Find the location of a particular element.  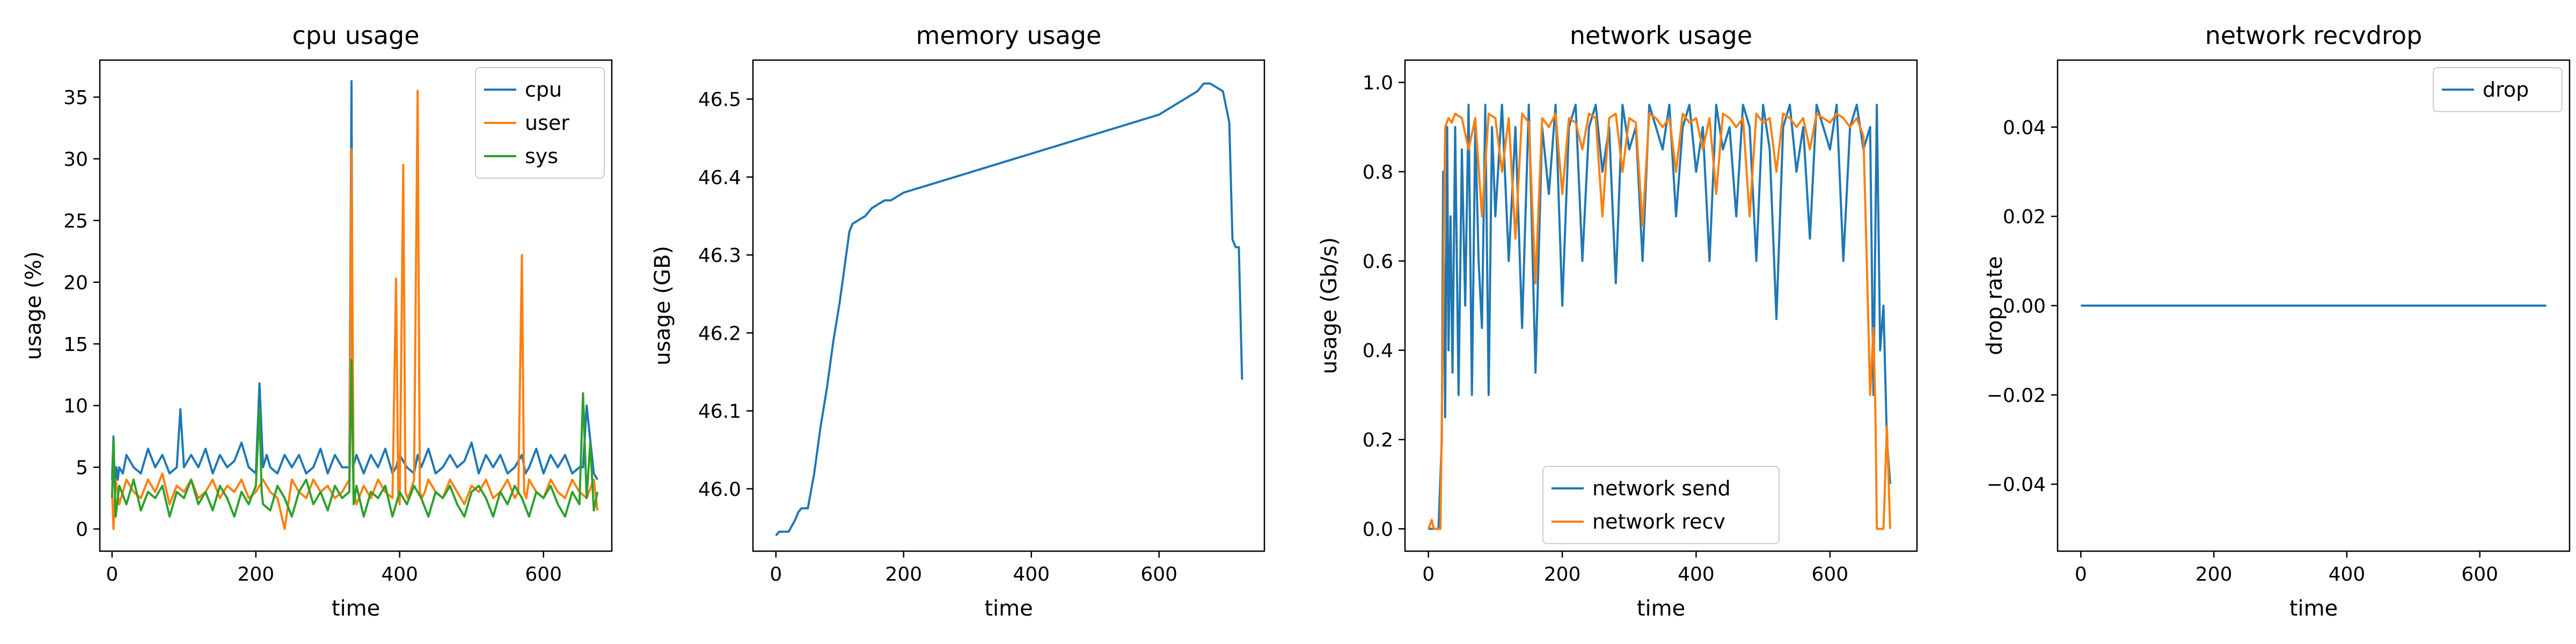

series-line-network-send is located at coordinates (1660, 317).